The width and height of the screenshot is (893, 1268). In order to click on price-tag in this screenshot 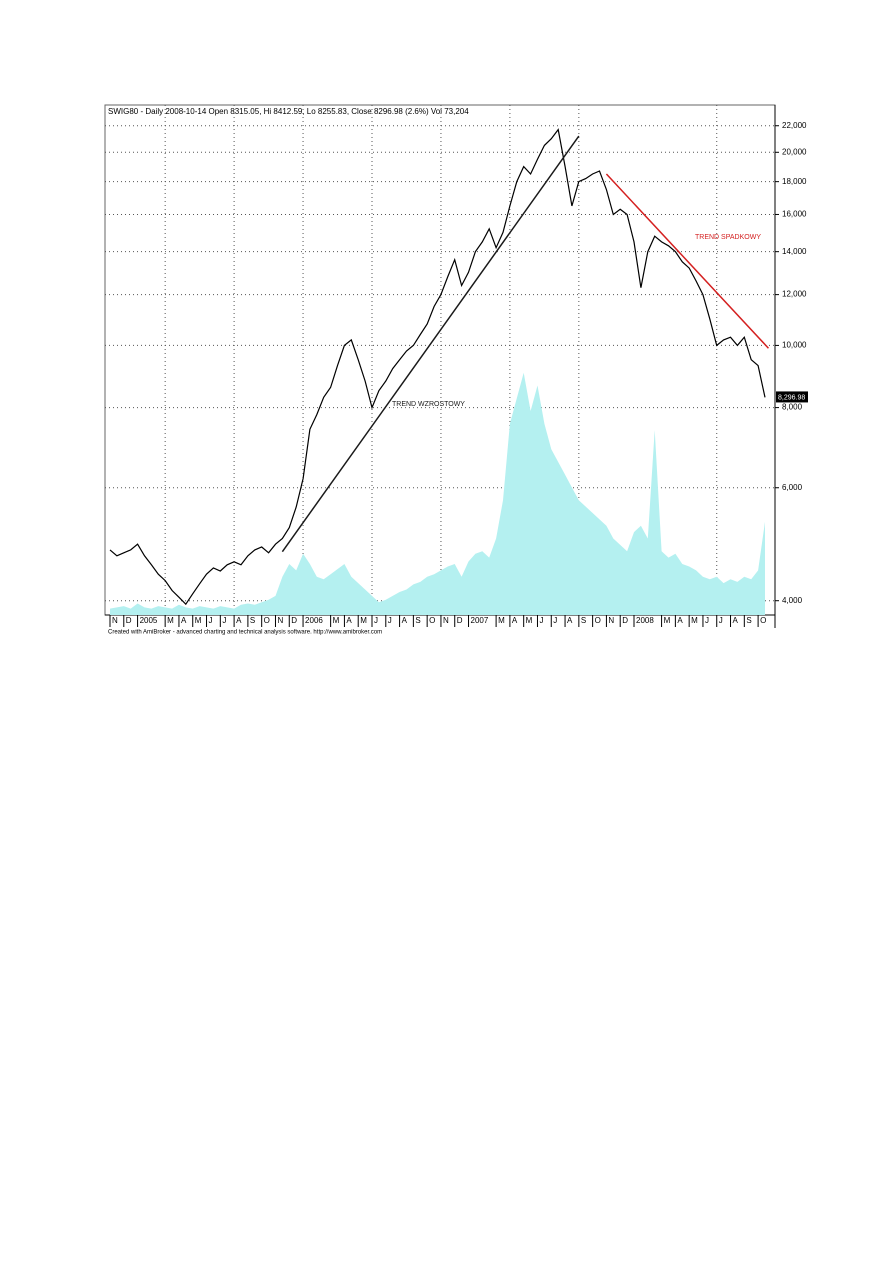, I will do `click(792, 397)`.